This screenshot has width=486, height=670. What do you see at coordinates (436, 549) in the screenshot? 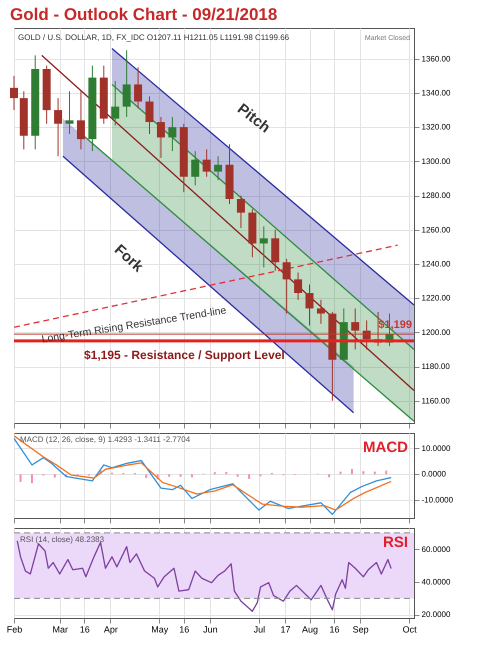
I see `y-tick-label: 60.0000` at bounding box center [436, 549].